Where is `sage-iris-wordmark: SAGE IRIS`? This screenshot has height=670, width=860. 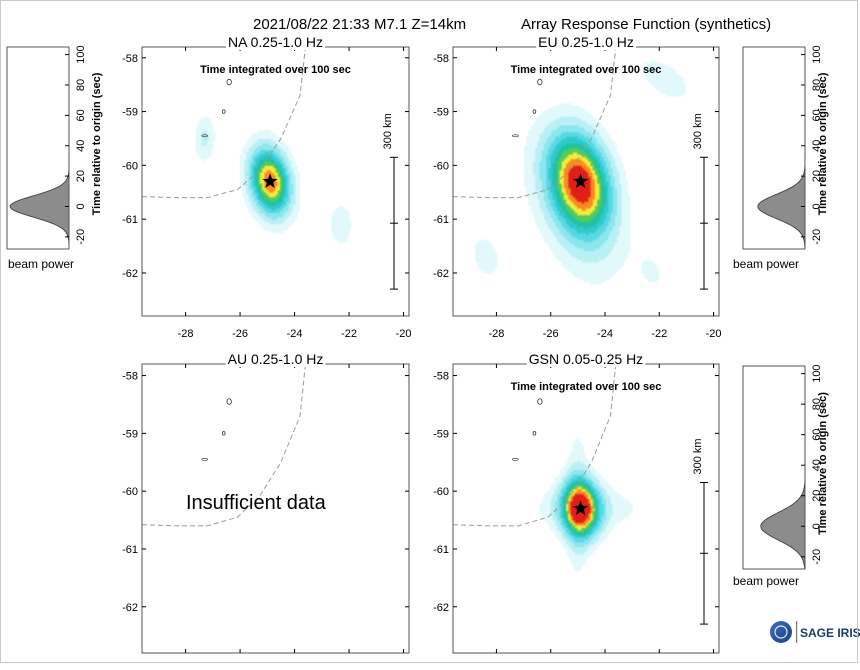 sage-iris-wordmark: SAGE IRIS is located at coordinates (830, 633).